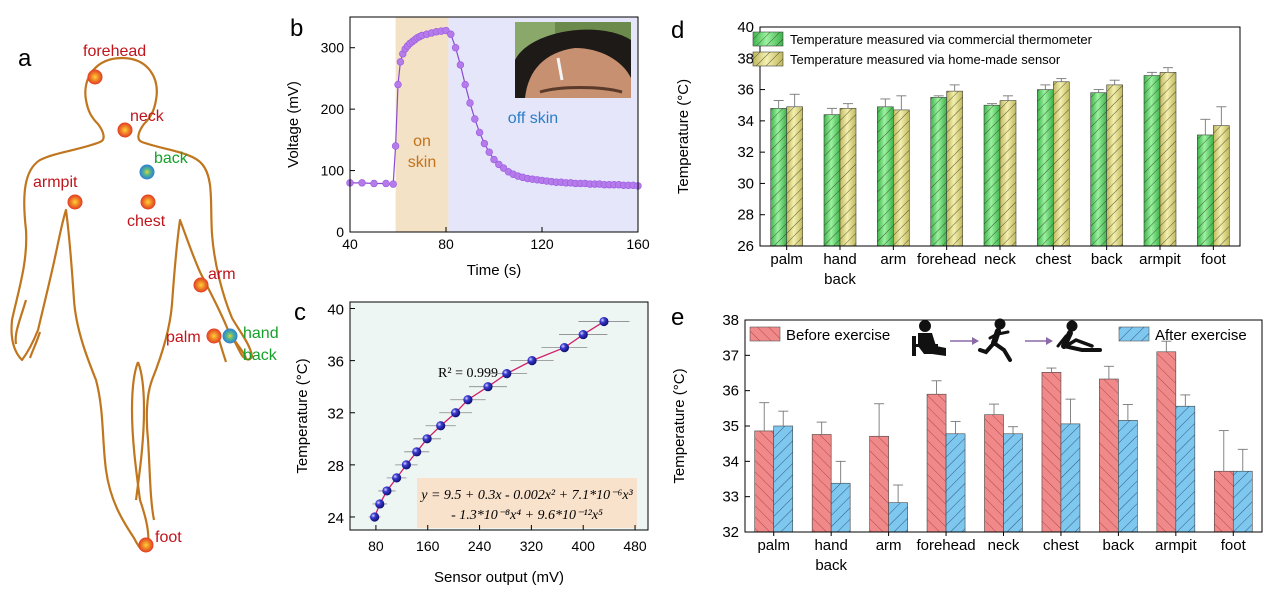 The image size is (1269, 595). Describe the element at coordinates (55, 182) in the screenshot. I see `armpit-label: armpit` at that location.